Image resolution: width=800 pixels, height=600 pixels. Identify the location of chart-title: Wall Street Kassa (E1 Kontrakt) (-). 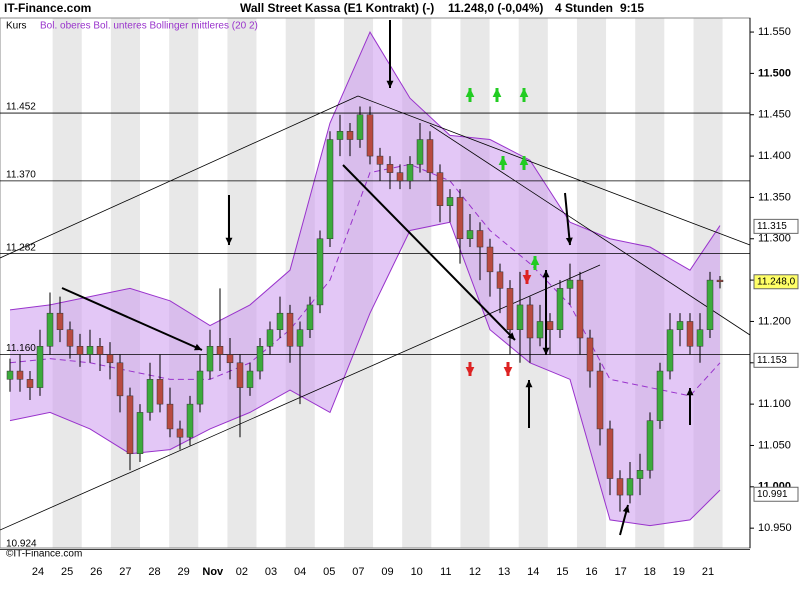
(337, 8).